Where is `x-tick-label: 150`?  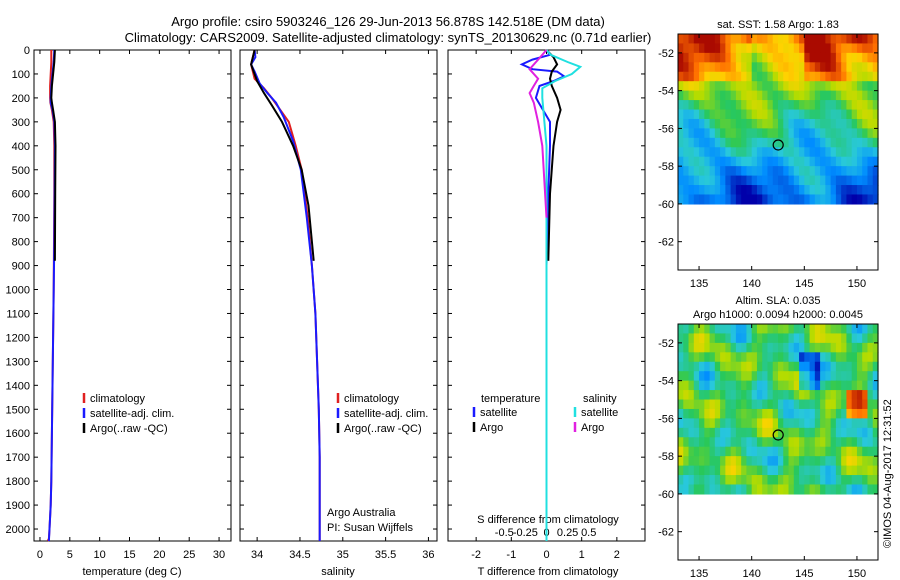
x-tick-label: 150 is located at coordinates (857, 284).